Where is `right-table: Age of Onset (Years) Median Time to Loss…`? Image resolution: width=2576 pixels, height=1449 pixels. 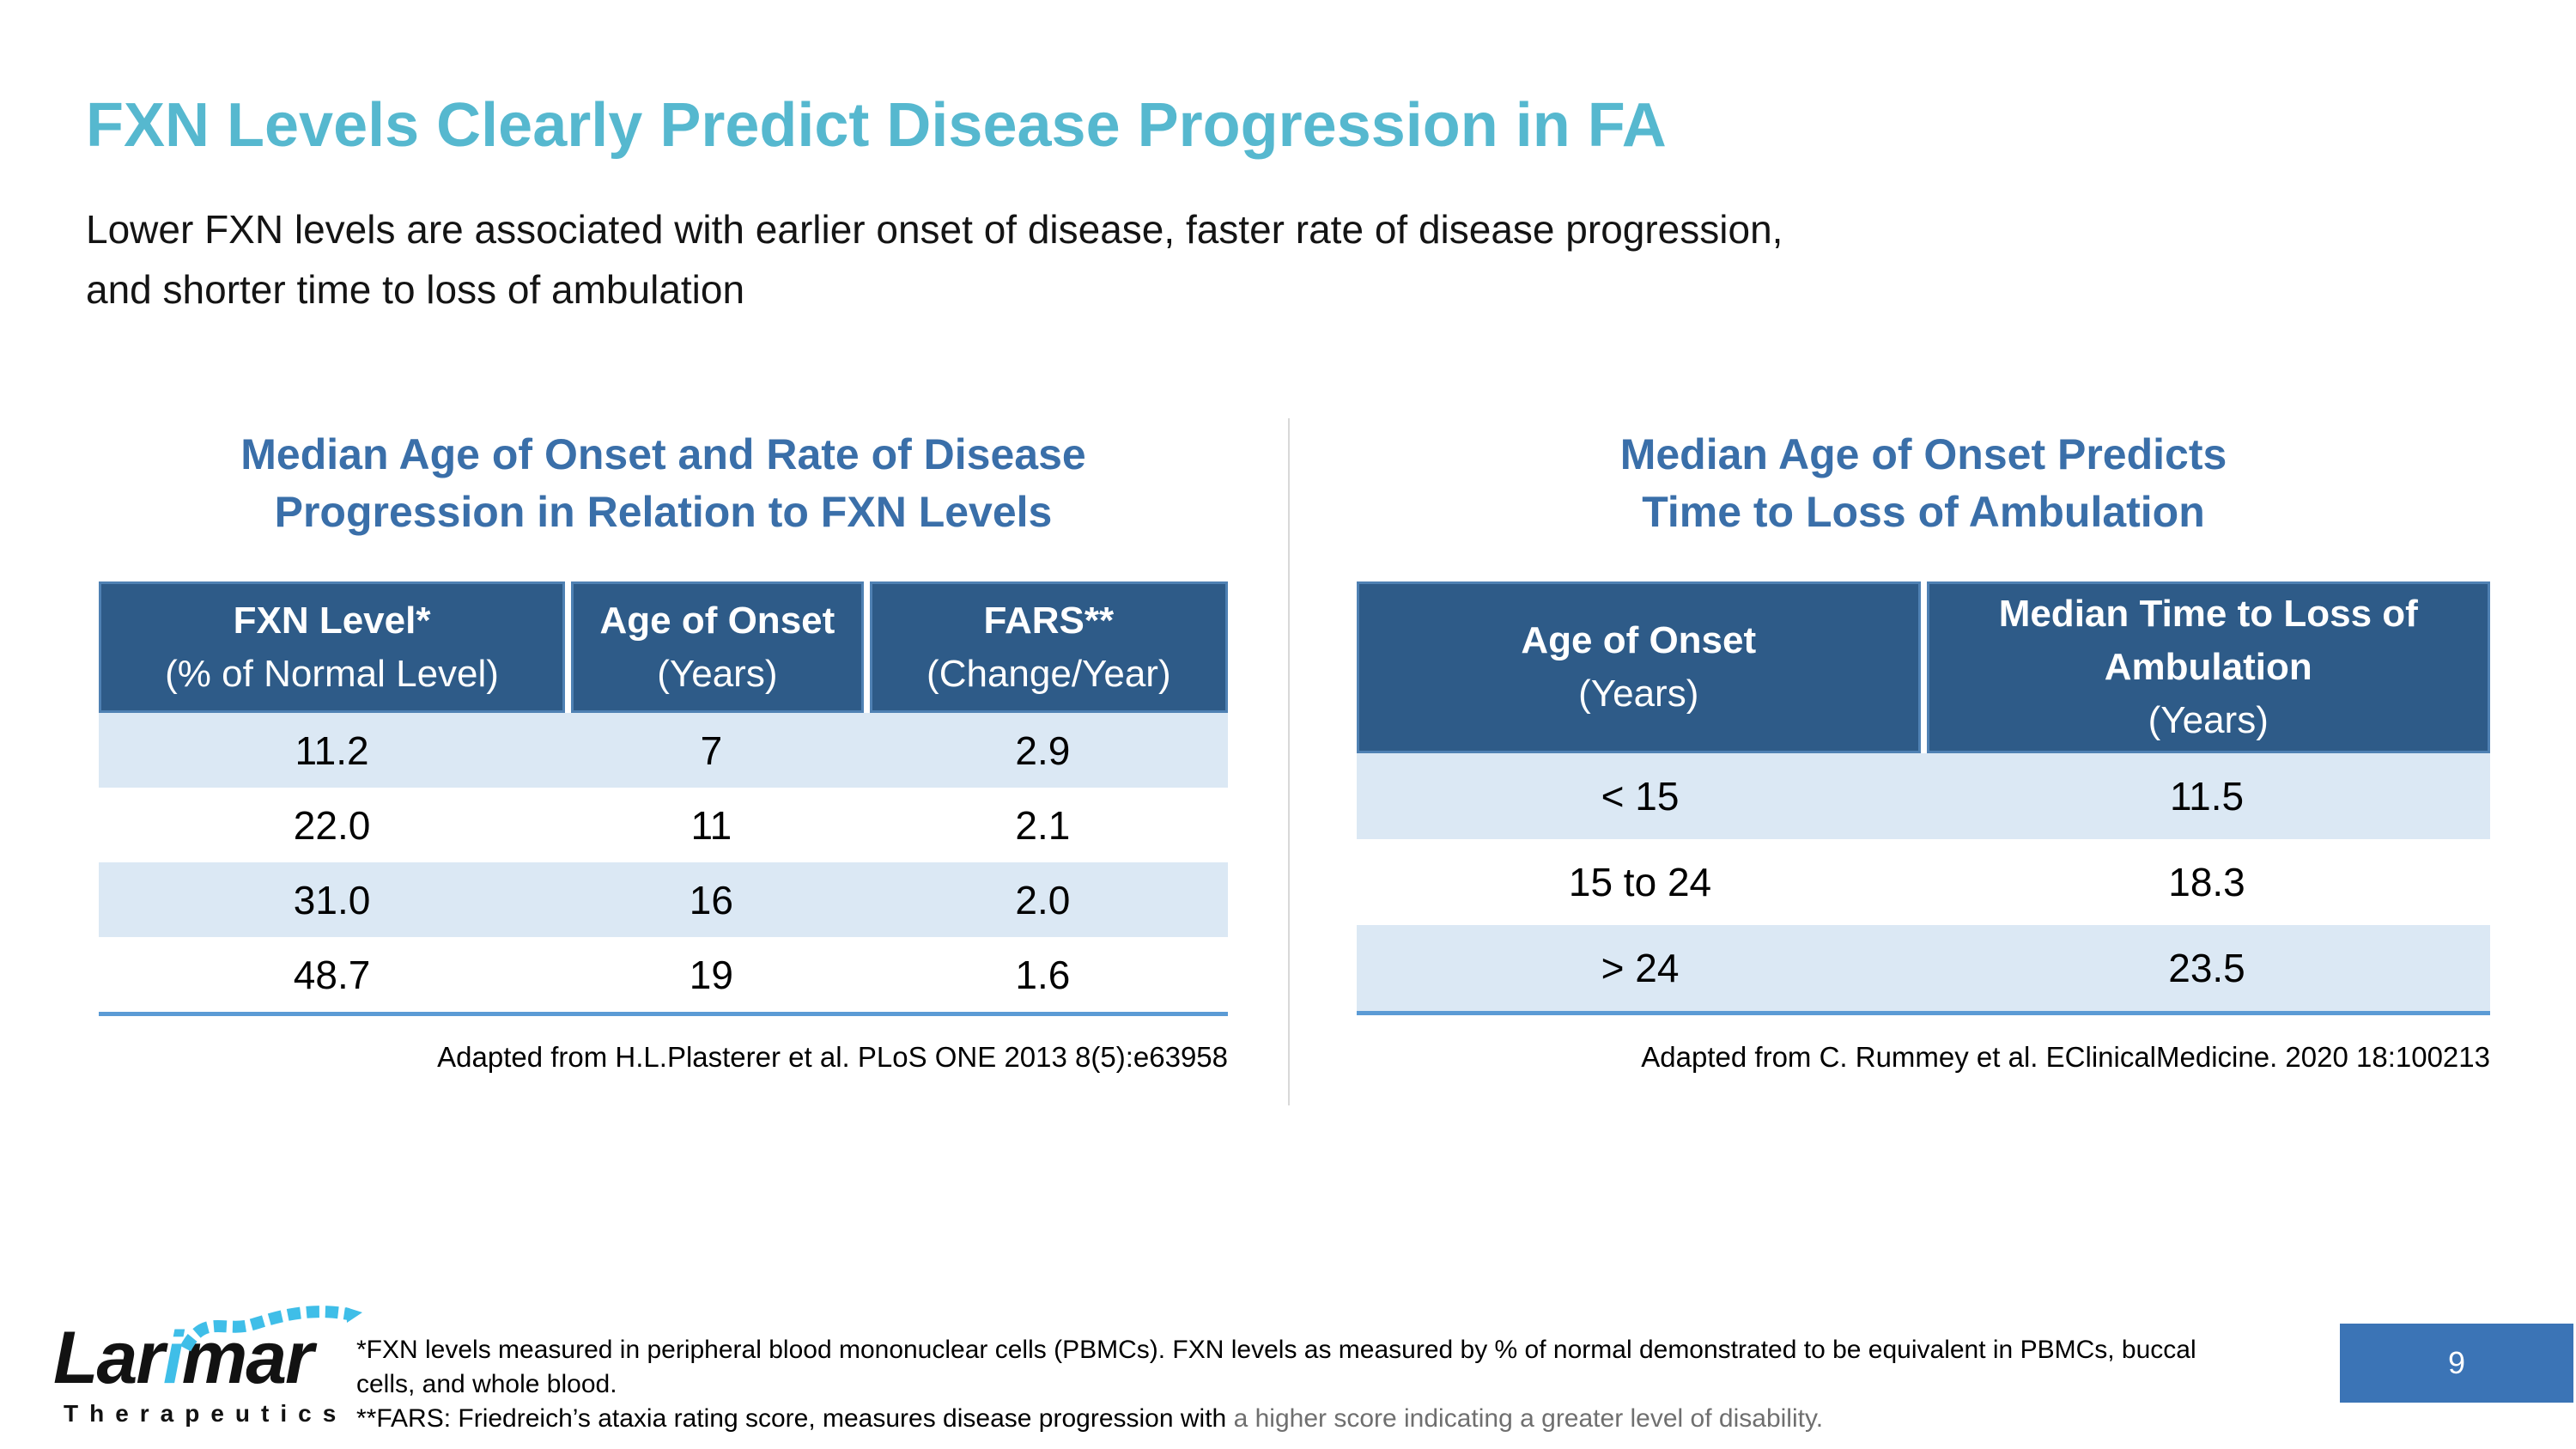 right-table: Age of Onset (Years) Median Time to Loss… is located at coordinates (1923, 798).